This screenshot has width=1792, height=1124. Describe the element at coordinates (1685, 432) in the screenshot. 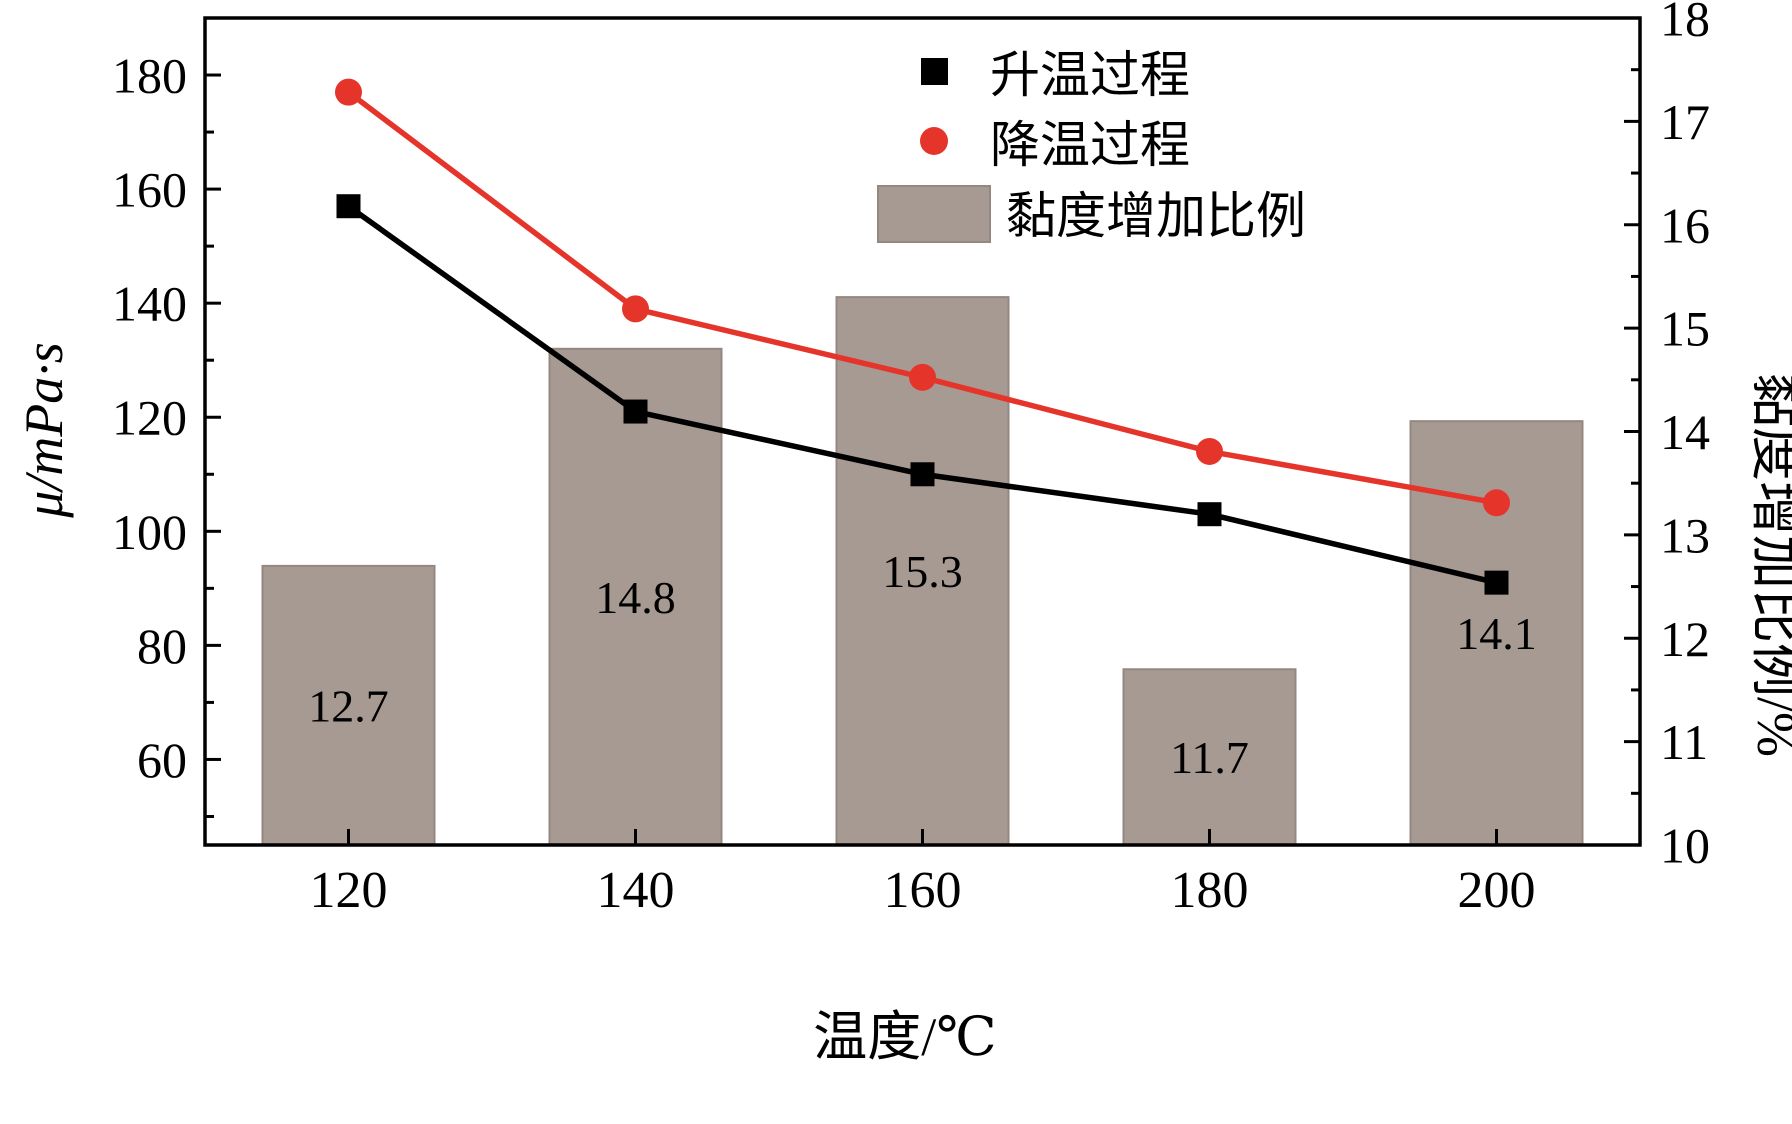

I see `right-tick-label: 14` at that location.